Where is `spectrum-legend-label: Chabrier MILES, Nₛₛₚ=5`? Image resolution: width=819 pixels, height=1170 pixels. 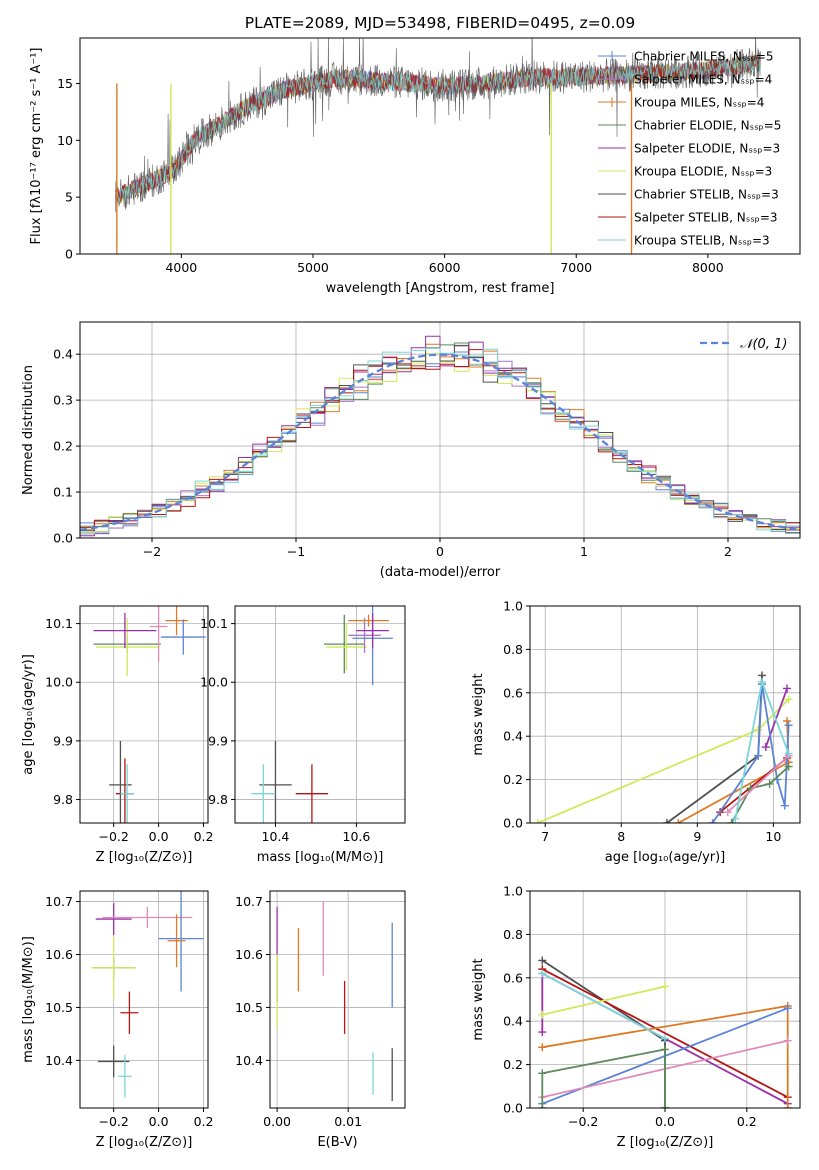
spectrum-legend-label: Chabrier MILES, Nₛₛₚ=5 is located at coordinates (704, 57).